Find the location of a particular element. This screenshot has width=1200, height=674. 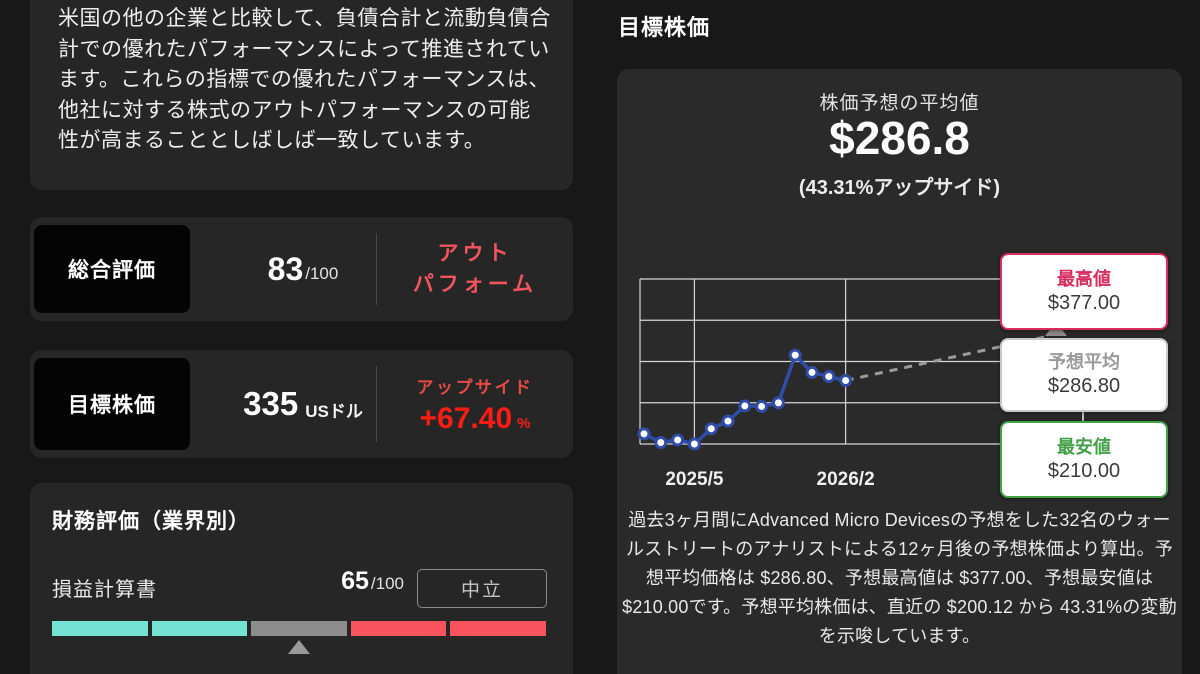

overall-rating-pill: 総合評価 is located at coordinates (112, 269).